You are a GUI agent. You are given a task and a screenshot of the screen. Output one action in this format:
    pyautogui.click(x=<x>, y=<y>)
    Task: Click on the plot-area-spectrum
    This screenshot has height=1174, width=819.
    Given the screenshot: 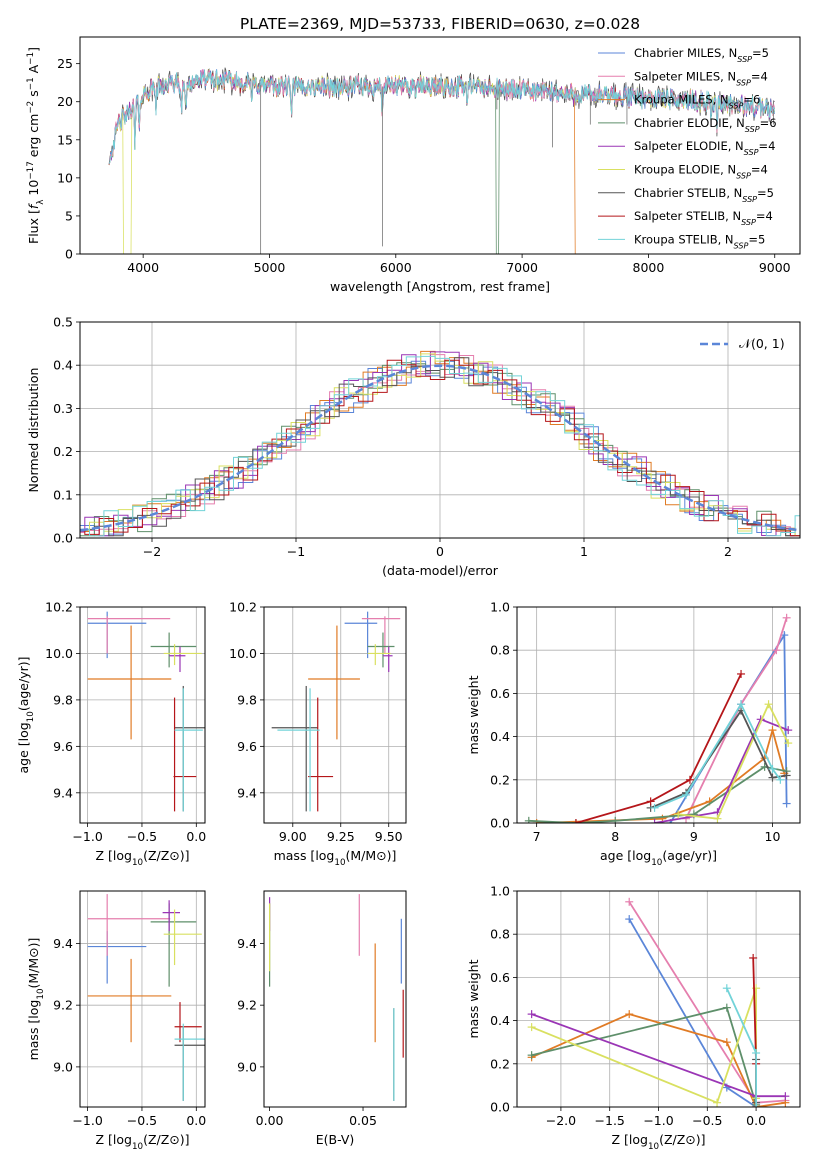 What is the action you would take?
    pyautogui.click(x=441, y=160)
    